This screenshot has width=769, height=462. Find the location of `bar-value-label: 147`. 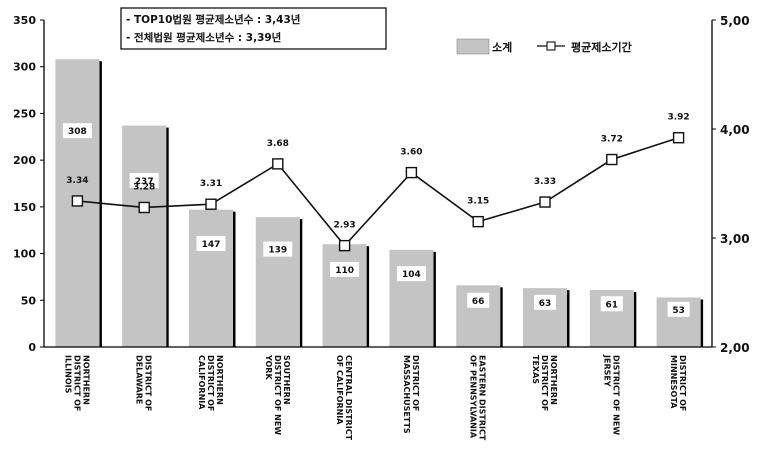

bar-value-label: 147 is located at coordinates (211, 245).